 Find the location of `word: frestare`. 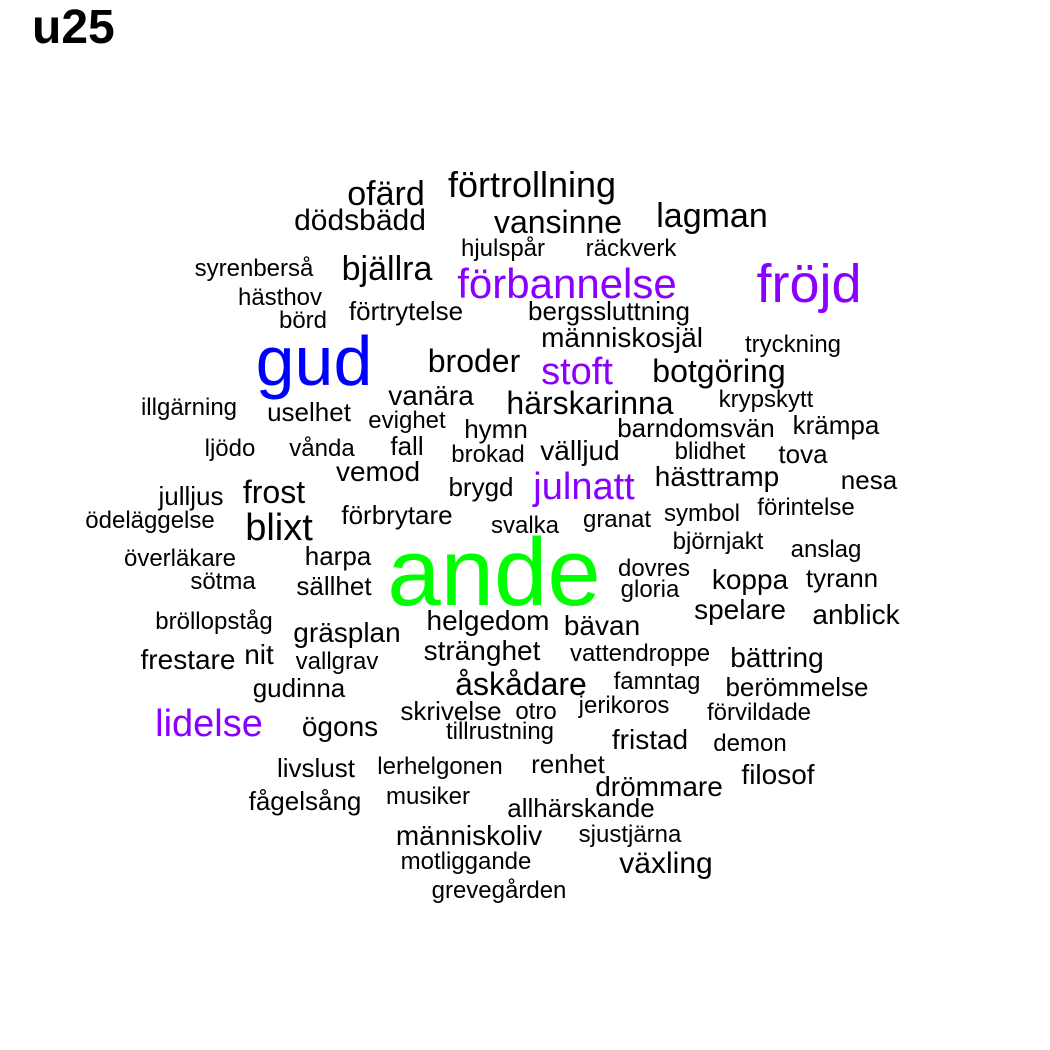

word: frestare is located at coordinates (188, 659).